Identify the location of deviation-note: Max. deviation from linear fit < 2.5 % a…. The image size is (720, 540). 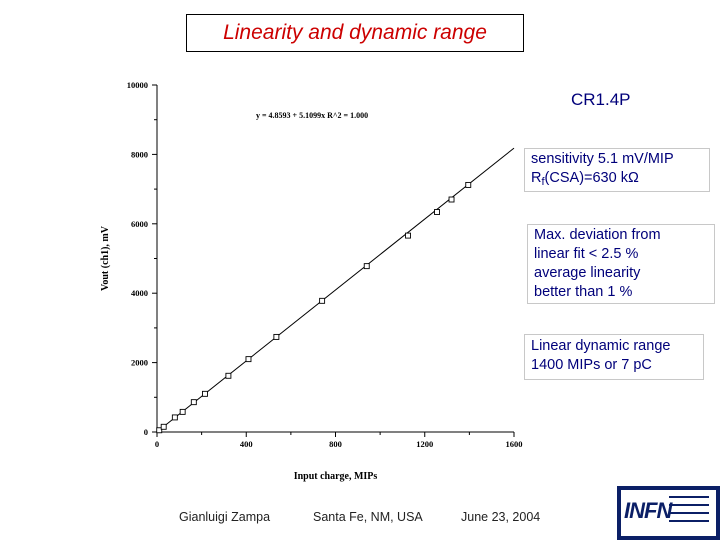
(621, 264).